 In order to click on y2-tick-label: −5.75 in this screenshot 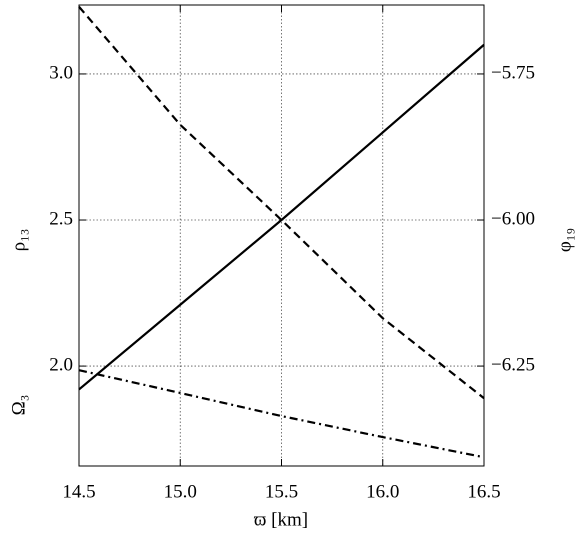, I will do `click(513, 72)`.